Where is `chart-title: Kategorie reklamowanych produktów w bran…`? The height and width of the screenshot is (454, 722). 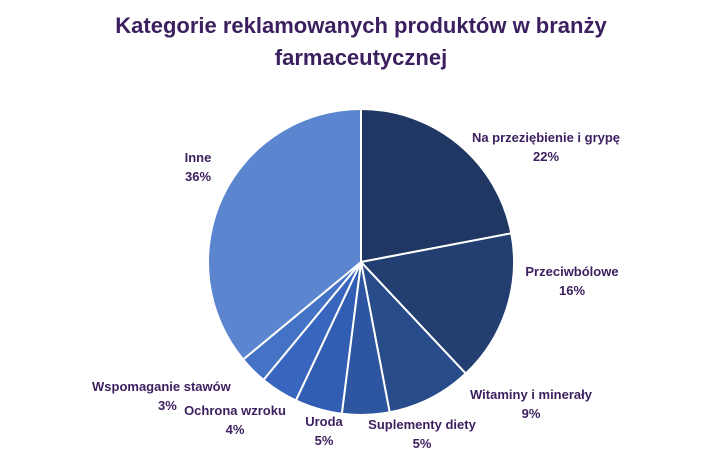
chart-title: Kategorie reklamowanych produktów w bran… is located at coordinates (361, 41).